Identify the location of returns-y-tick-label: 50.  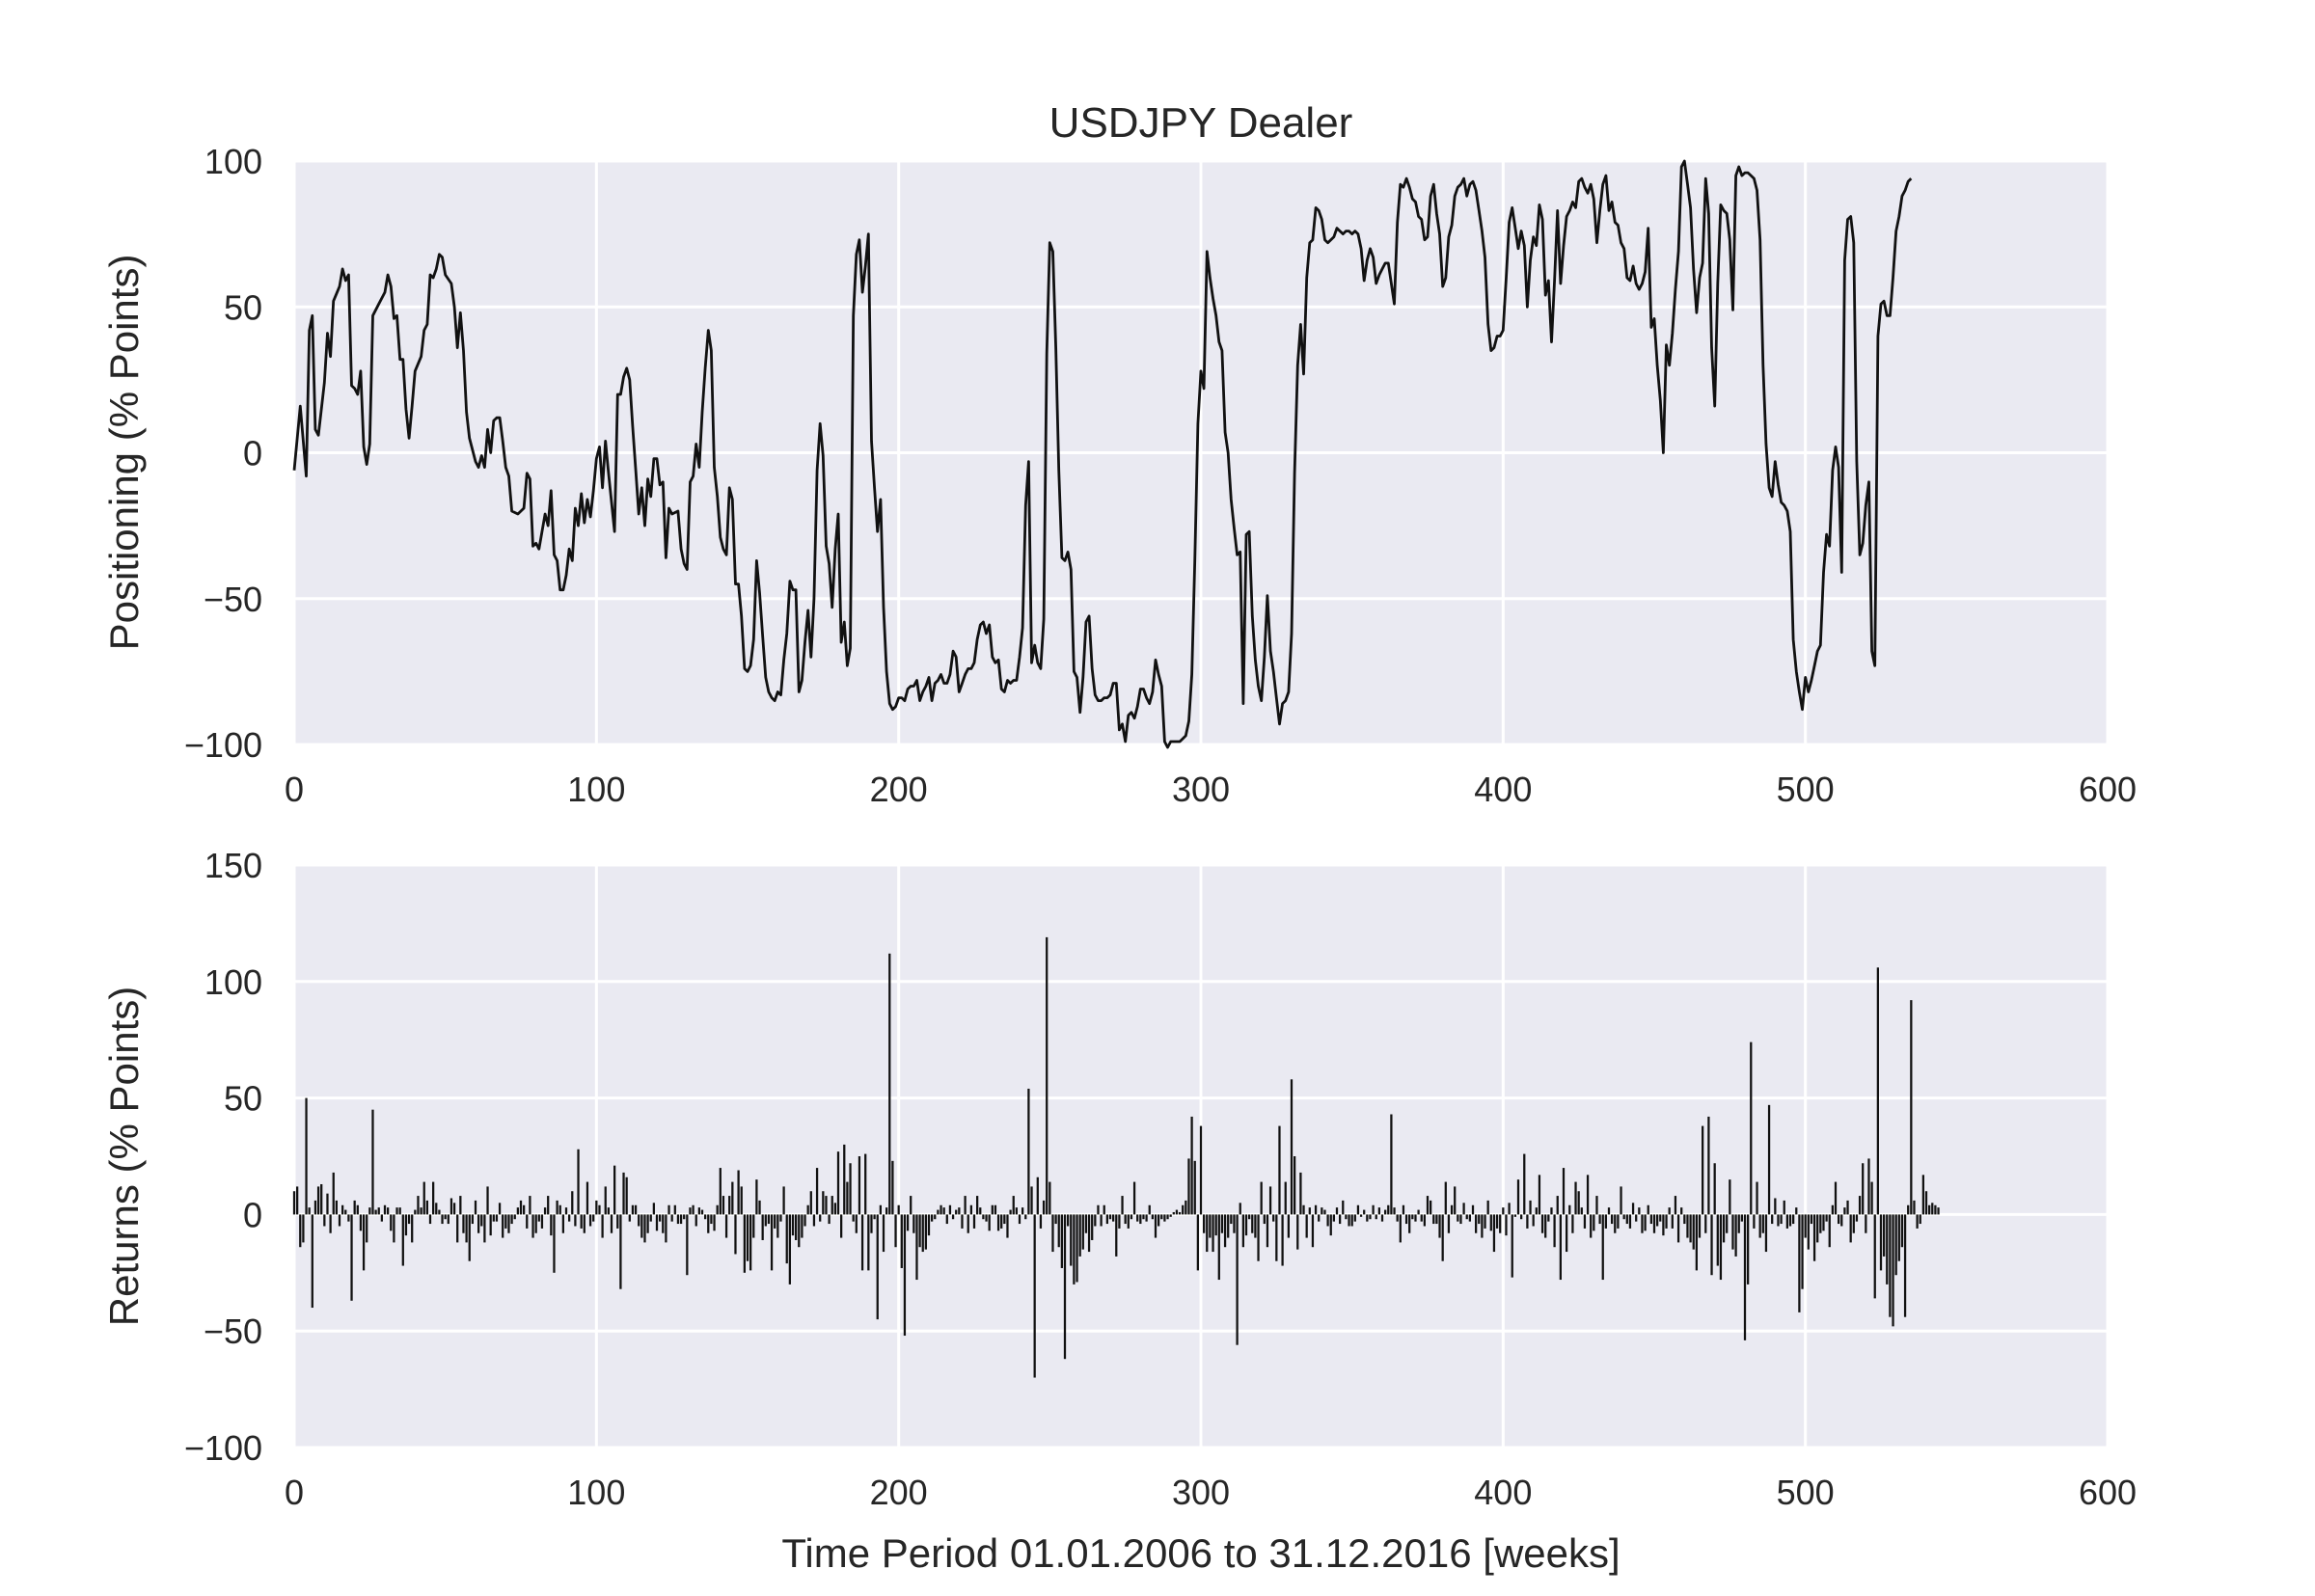
(243, 1099).